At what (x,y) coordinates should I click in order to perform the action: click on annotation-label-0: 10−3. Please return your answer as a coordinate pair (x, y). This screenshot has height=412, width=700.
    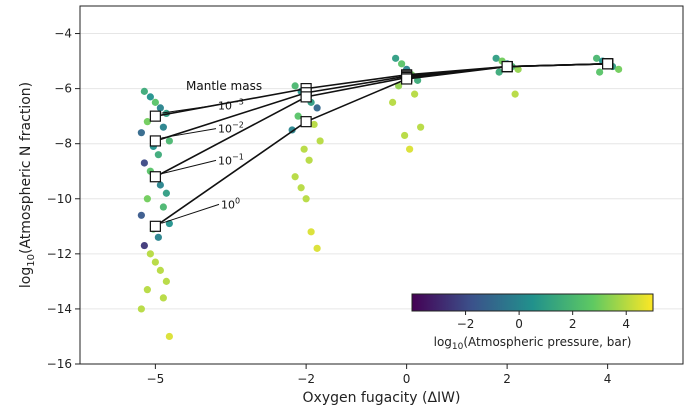
    Looking at the image, I should click on (231, 104).